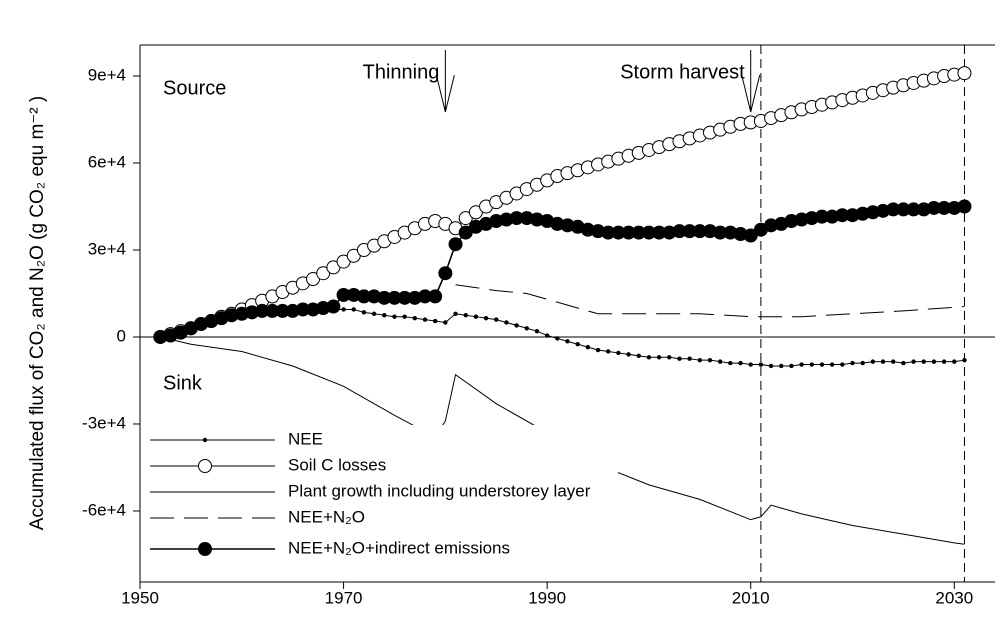 The width and height of the screenshot is (1000, 618). I want to click on legend-label: NEE+N₂O, so click(326, 516).